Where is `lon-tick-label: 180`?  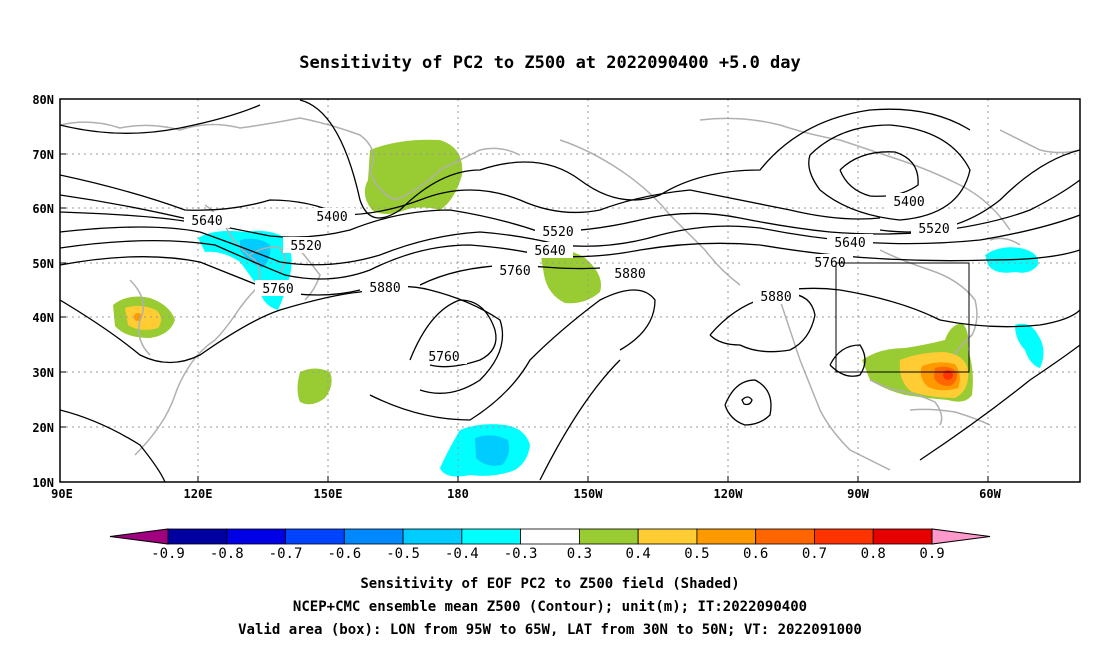
lon-tick-label: 180 is located at coordinates (458, 494).